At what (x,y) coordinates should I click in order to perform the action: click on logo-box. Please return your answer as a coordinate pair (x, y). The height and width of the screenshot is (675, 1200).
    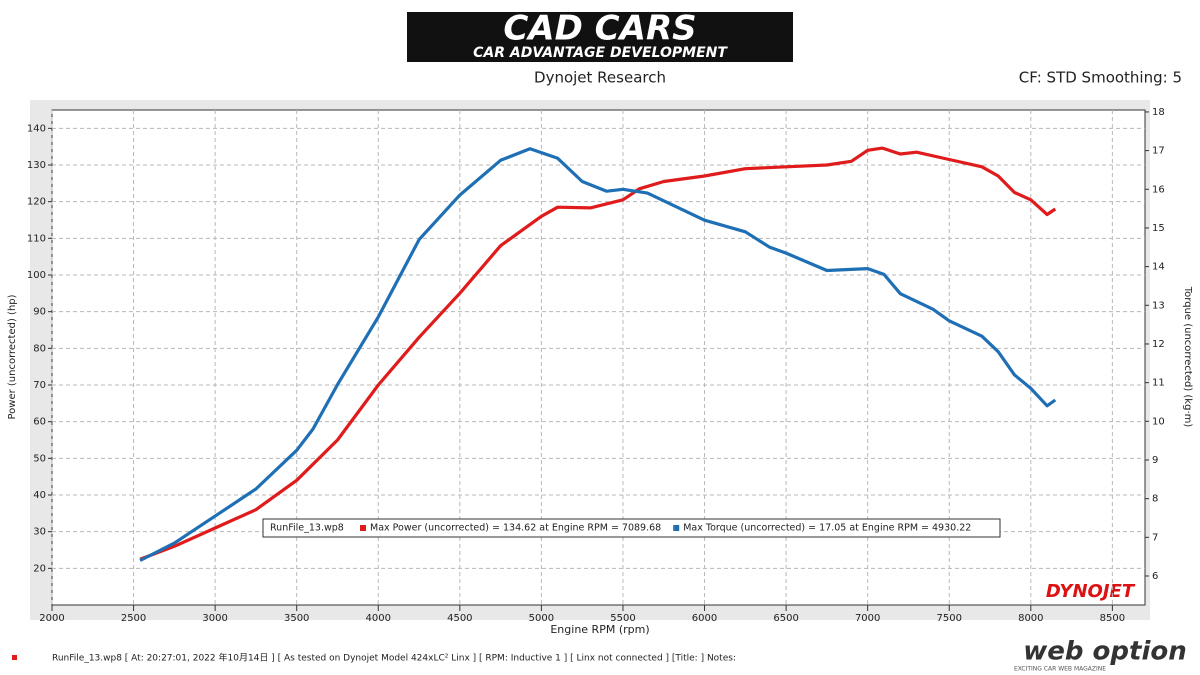
    Looking at the image, I should click on (600, 37).